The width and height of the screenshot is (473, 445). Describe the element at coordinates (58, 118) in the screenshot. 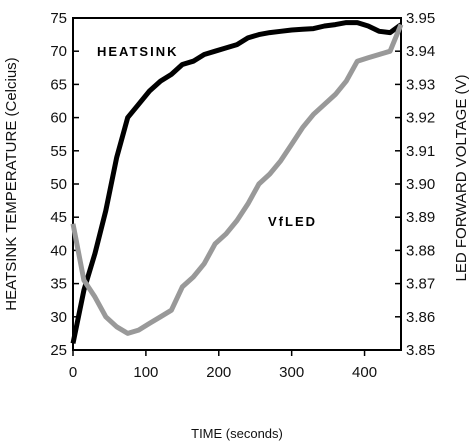

I see `left-tick-label: 60` at that location.